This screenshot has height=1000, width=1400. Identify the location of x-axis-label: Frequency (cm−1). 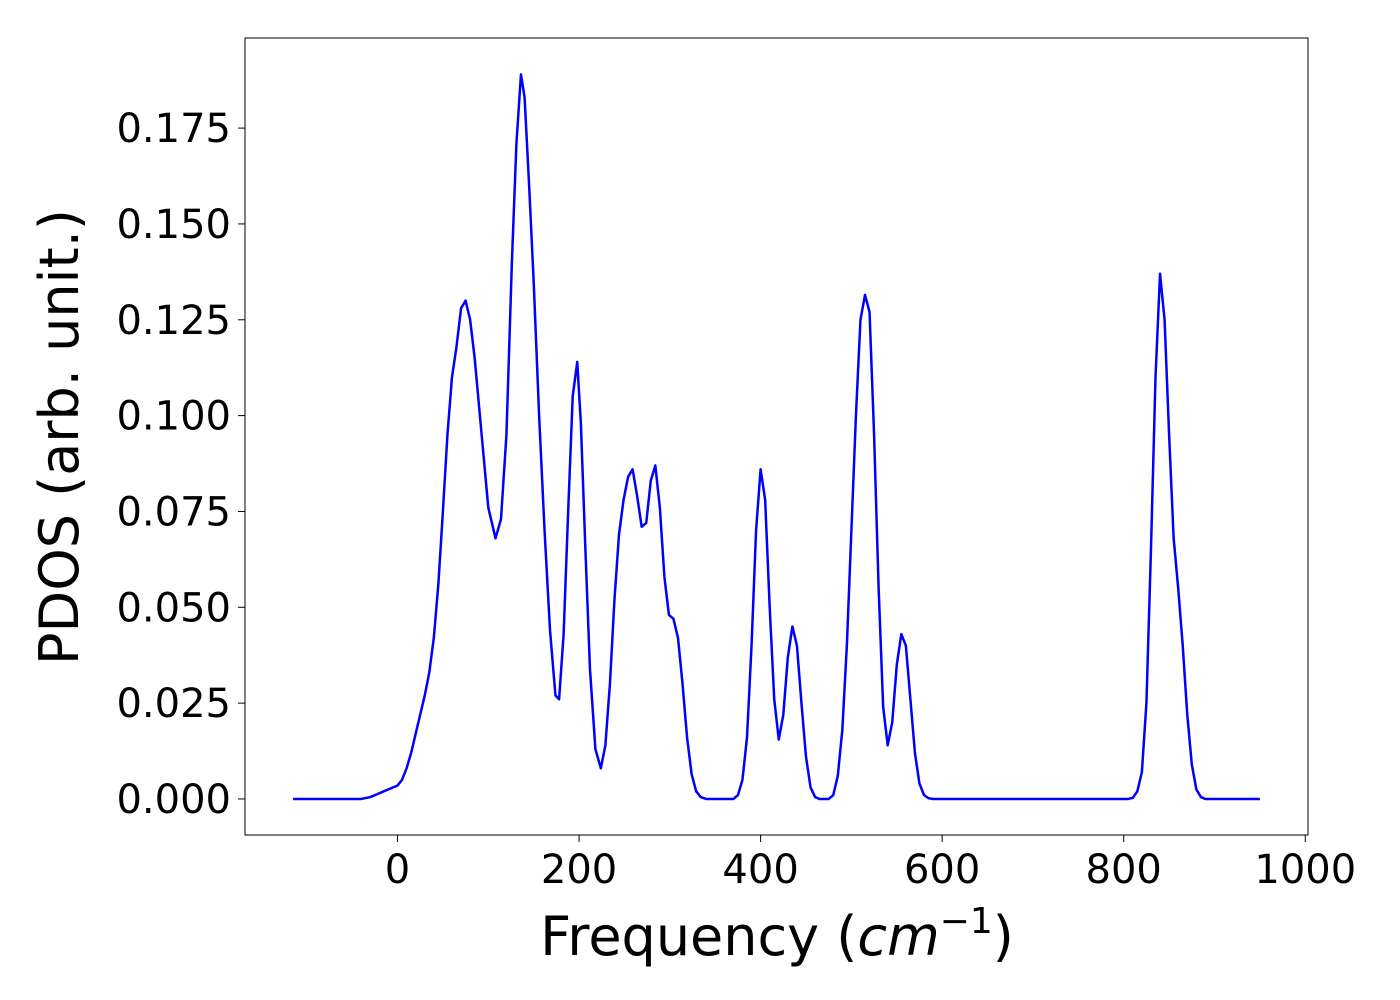
(777, 934).